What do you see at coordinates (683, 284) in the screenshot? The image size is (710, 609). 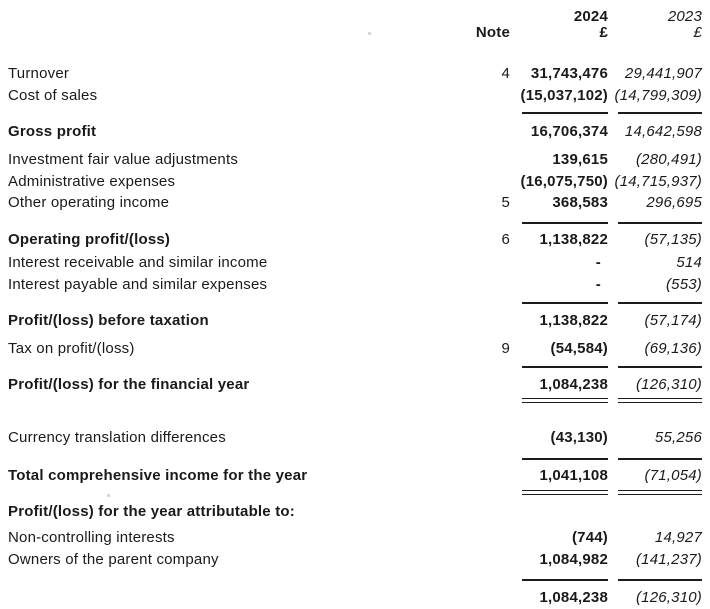 I see `value-2023: (553)` at bounding box center [683, 284].